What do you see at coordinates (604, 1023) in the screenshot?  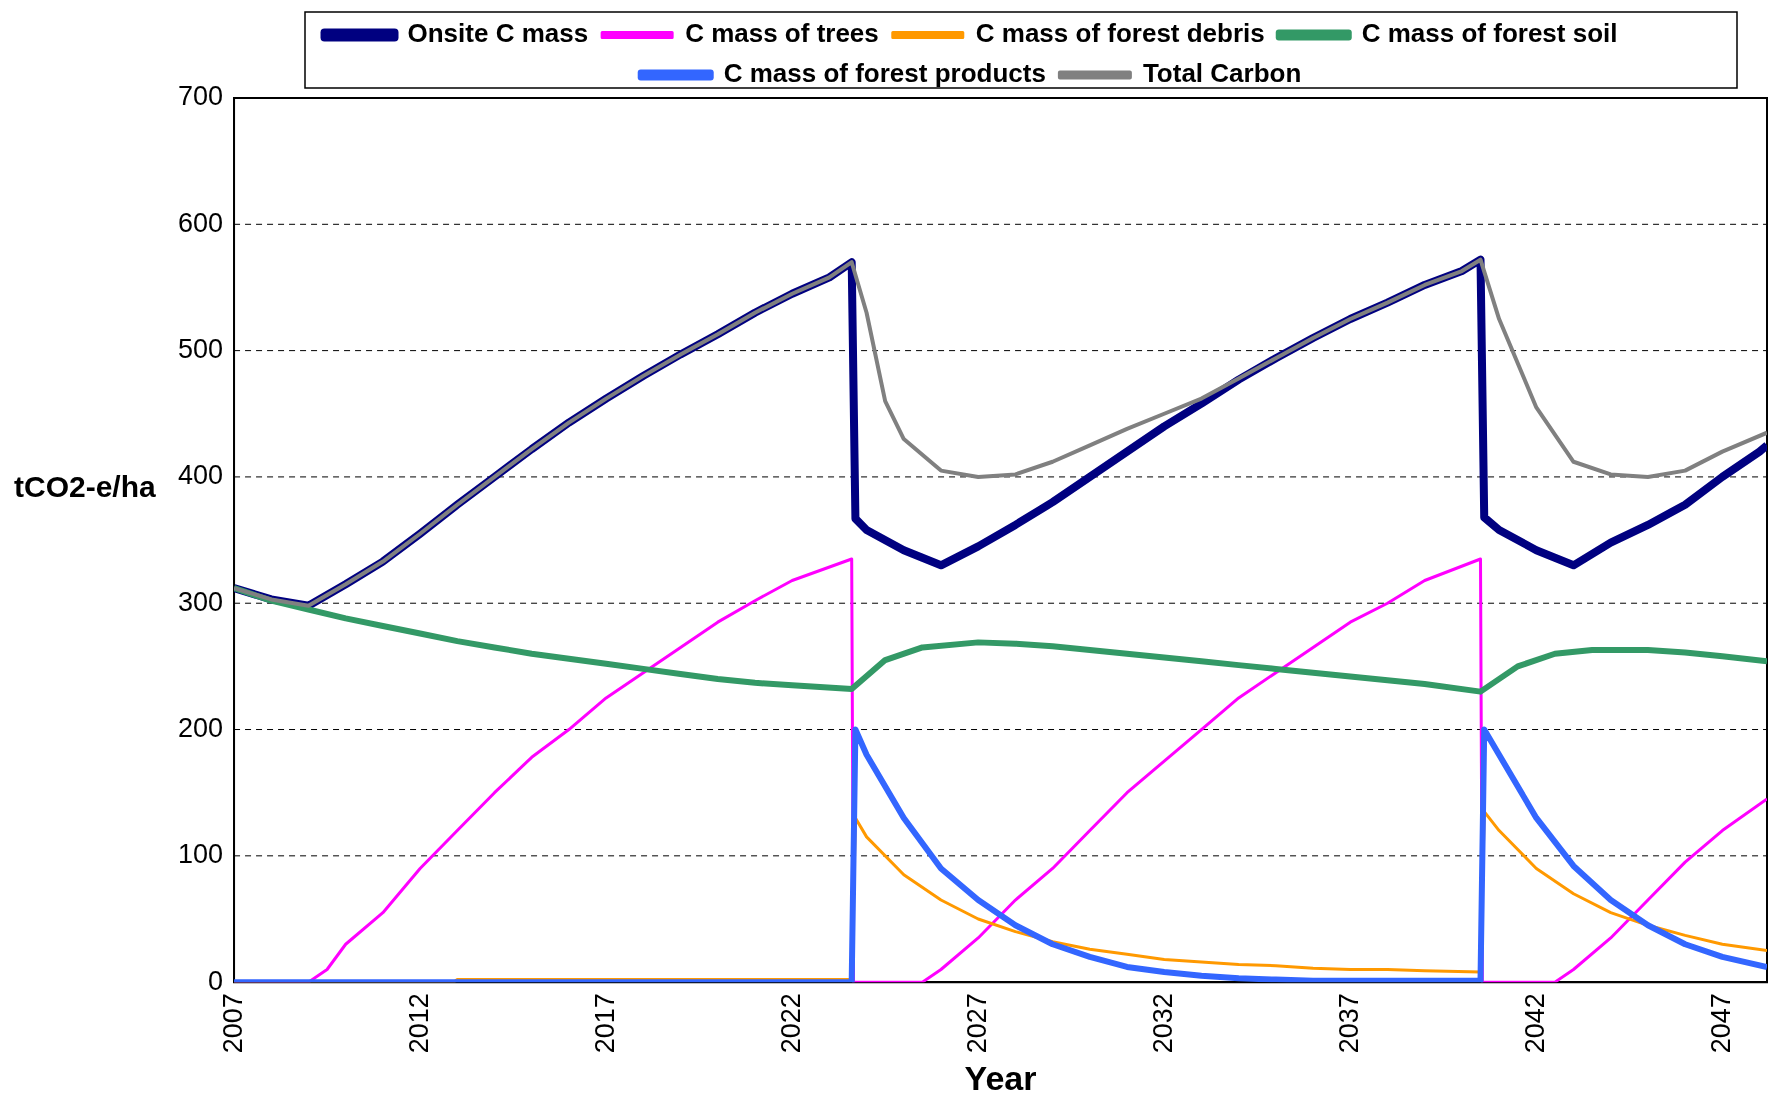 I see `x-tick-label: 2017` at bounding box center [604, 1023].